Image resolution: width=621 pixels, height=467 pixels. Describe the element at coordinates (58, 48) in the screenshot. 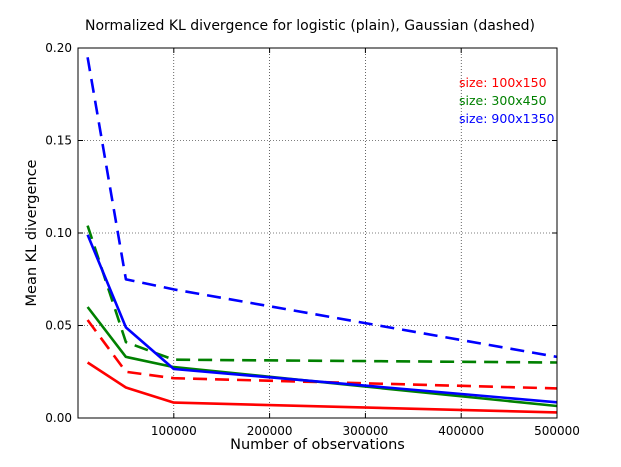

I see `y-tick-label: 0.20` at that location.